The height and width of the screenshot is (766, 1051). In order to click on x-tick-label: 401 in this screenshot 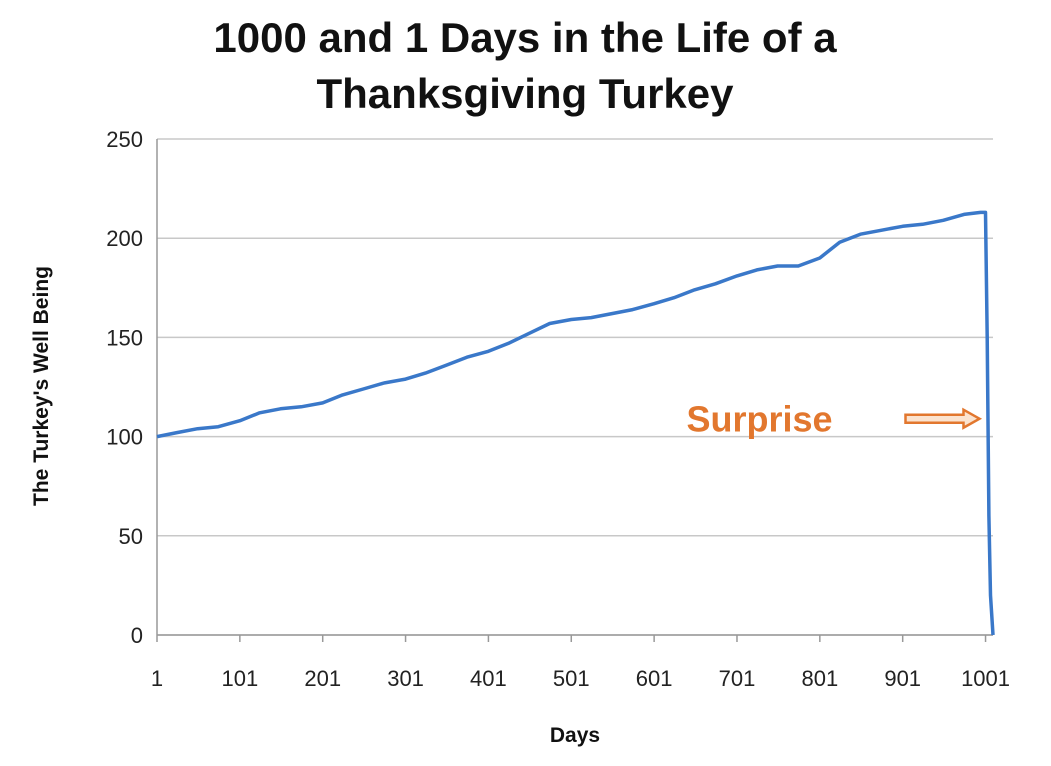, I will do `click(488, 678)`.